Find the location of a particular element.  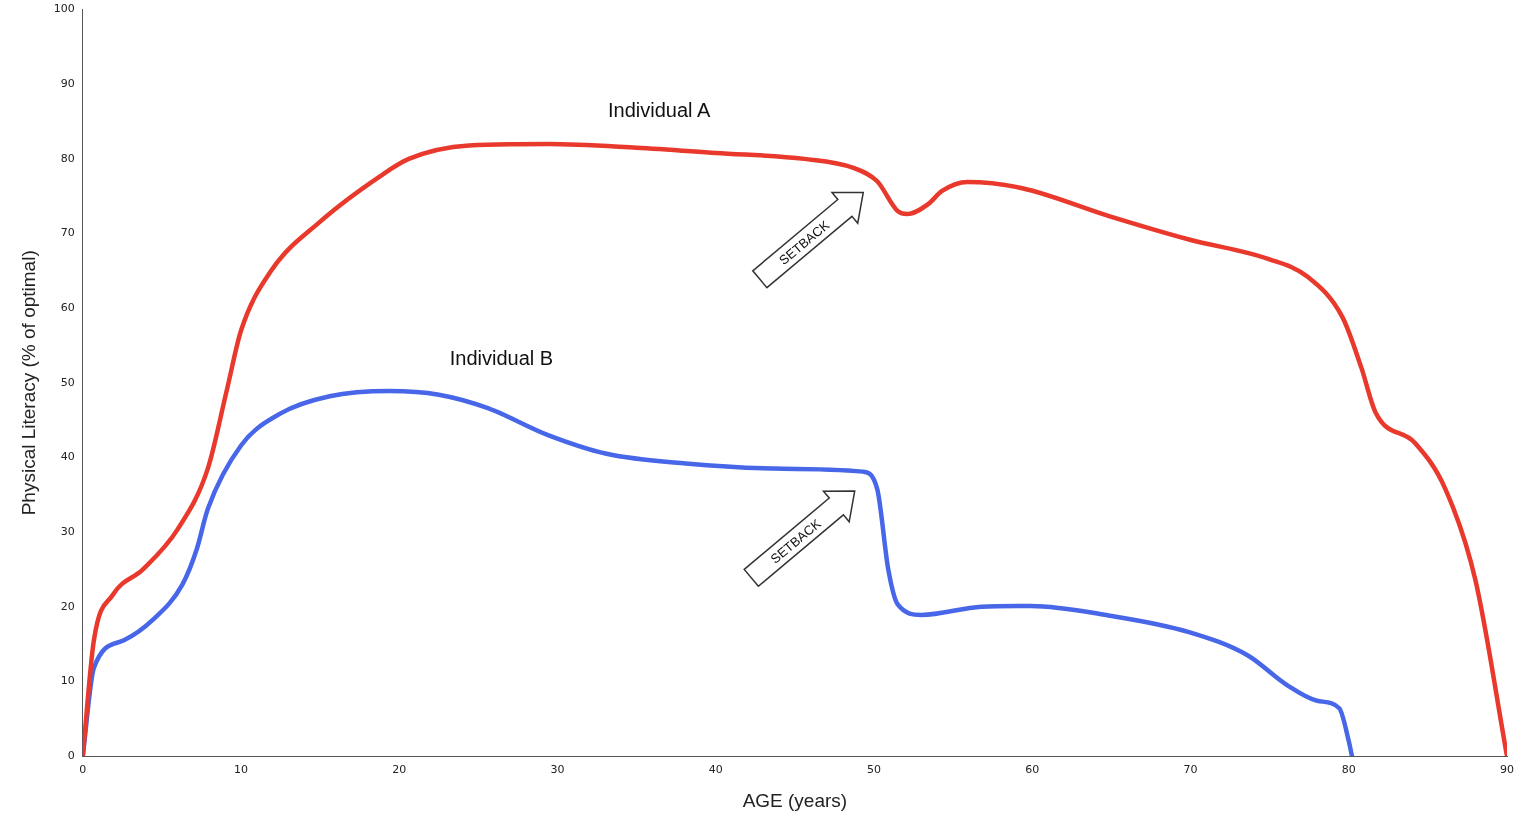

x-tick-label: 0 is located at coordinates (83, 770).